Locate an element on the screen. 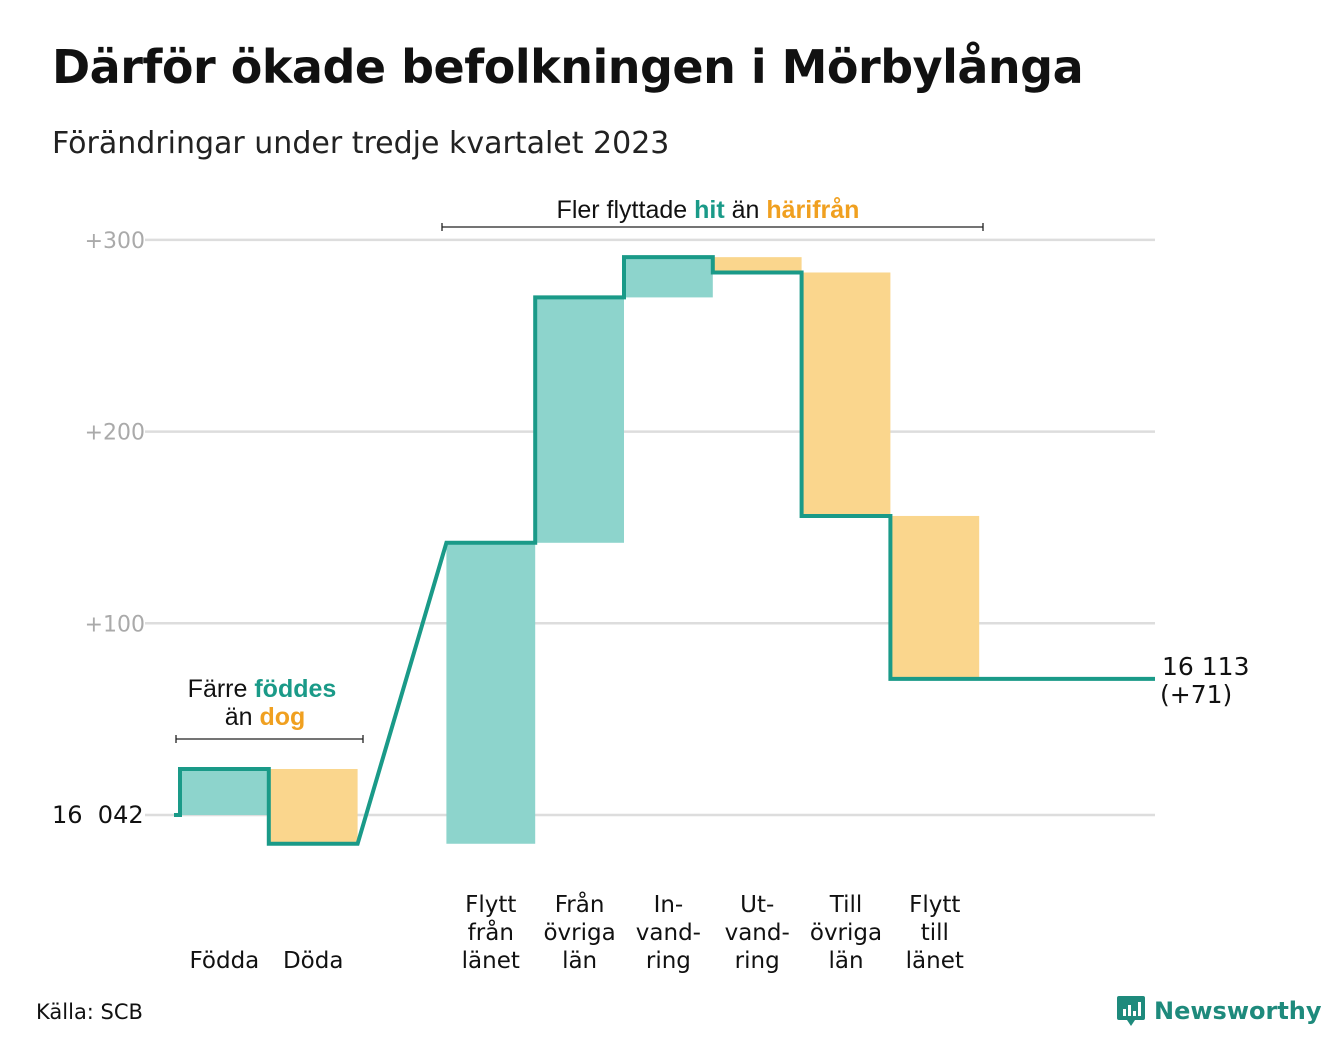 The height and width of the screenshot is (1060, 1340). births-annotation-line2-part: dog is located at coordinates (282, 717).